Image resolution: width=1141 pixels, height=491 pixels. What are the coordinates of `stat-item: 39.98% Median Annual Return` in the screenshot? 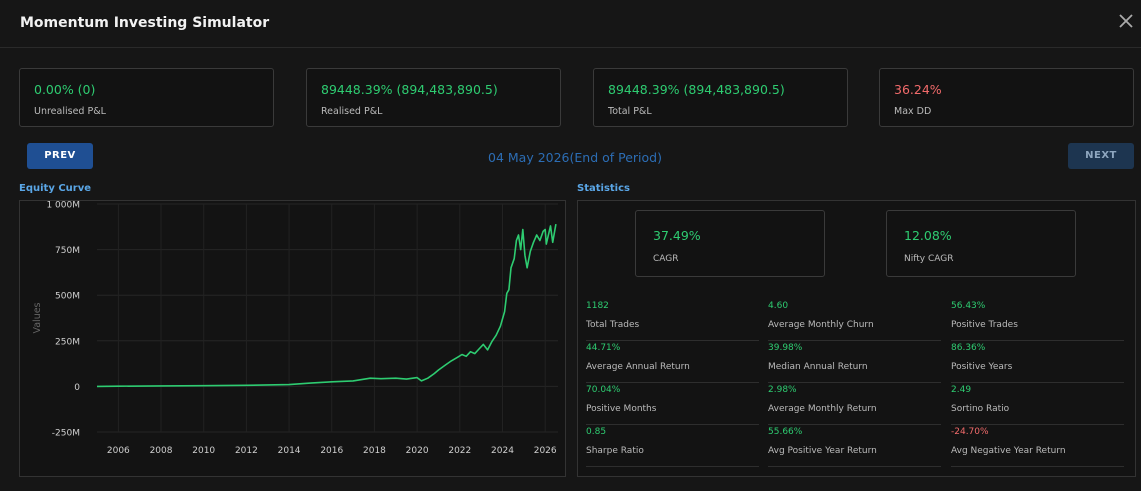 It's located at (854, 362).